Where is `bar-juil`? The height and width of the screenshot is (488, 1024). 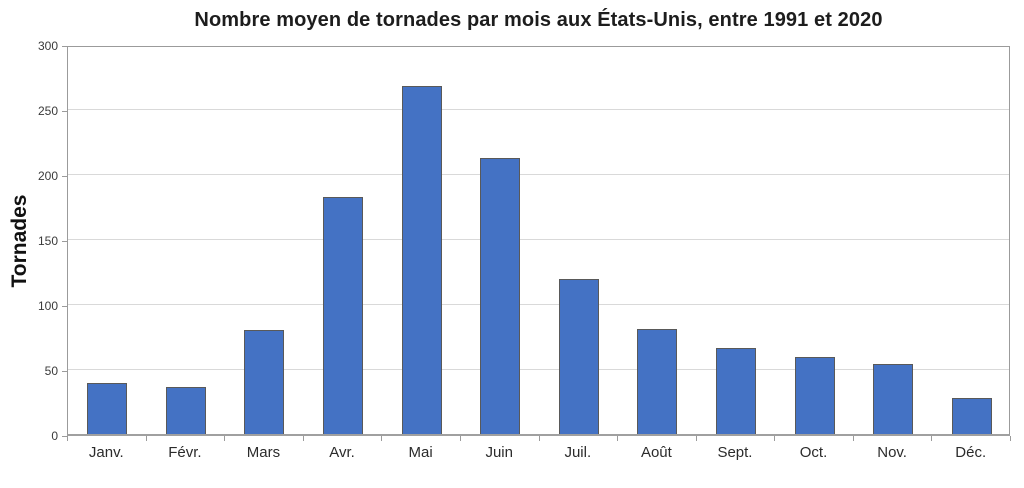
bar-juil is located at coordinates (578, 356).